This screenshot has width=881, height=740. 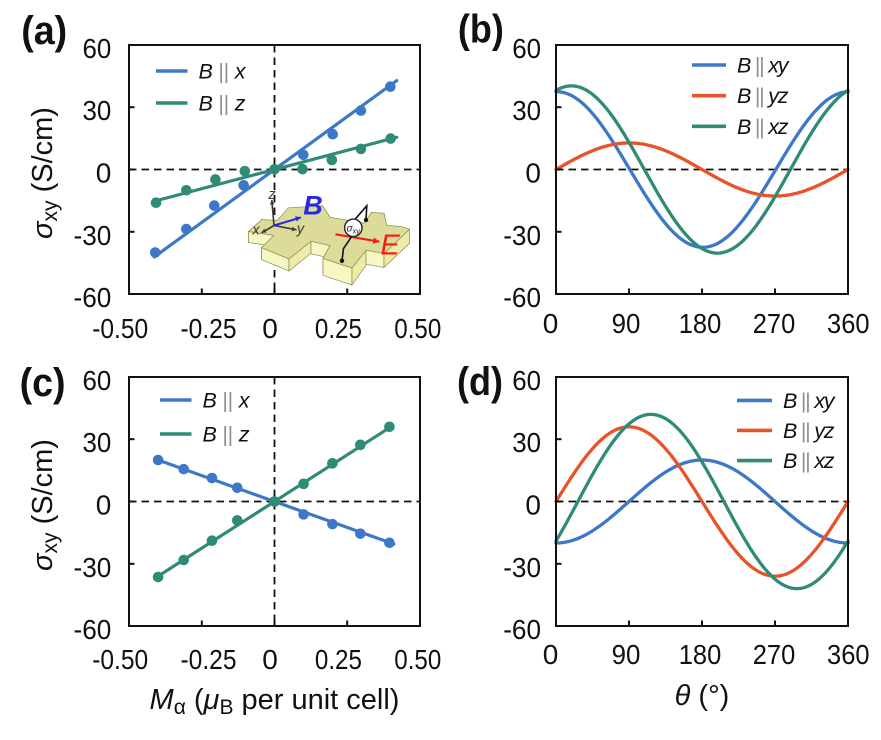 I want to click on svg-text: Mα (μB per unit cell), so click(x=275, y=701).